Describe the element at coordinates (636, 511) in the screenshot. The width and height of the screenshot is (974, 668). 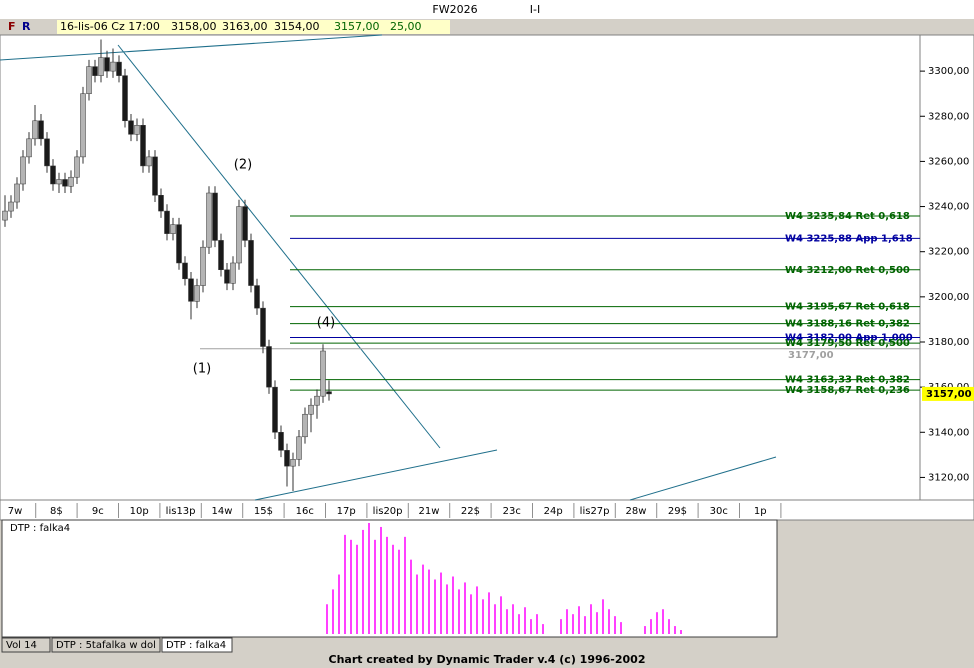
I see `x-tick-label: 28w` at that location.